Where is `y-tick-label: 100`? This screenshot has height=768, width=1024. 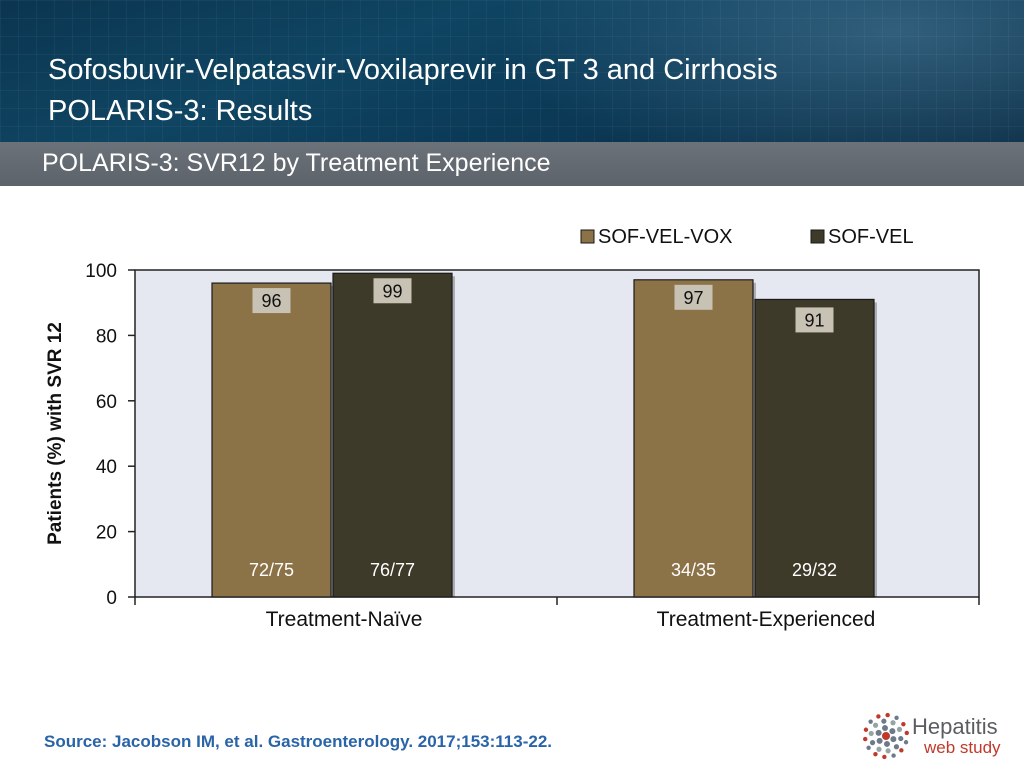 y-tick-label: 100 is located at coordinates (101, 271).